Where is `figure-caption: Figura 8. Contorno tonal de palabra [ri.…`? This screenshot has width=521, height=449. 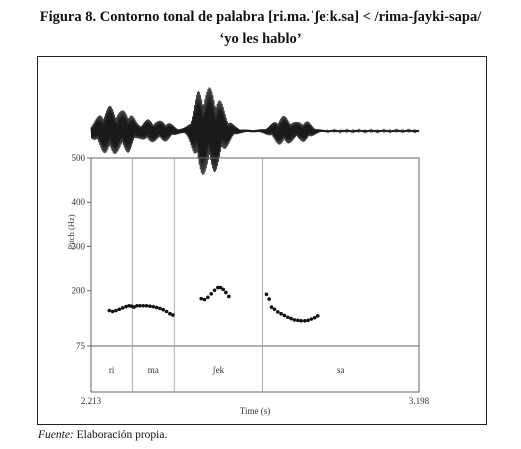 figure-caption: Figura 8. Contorno tonal de palabra [ri.… is located at coordinates (260, 28).